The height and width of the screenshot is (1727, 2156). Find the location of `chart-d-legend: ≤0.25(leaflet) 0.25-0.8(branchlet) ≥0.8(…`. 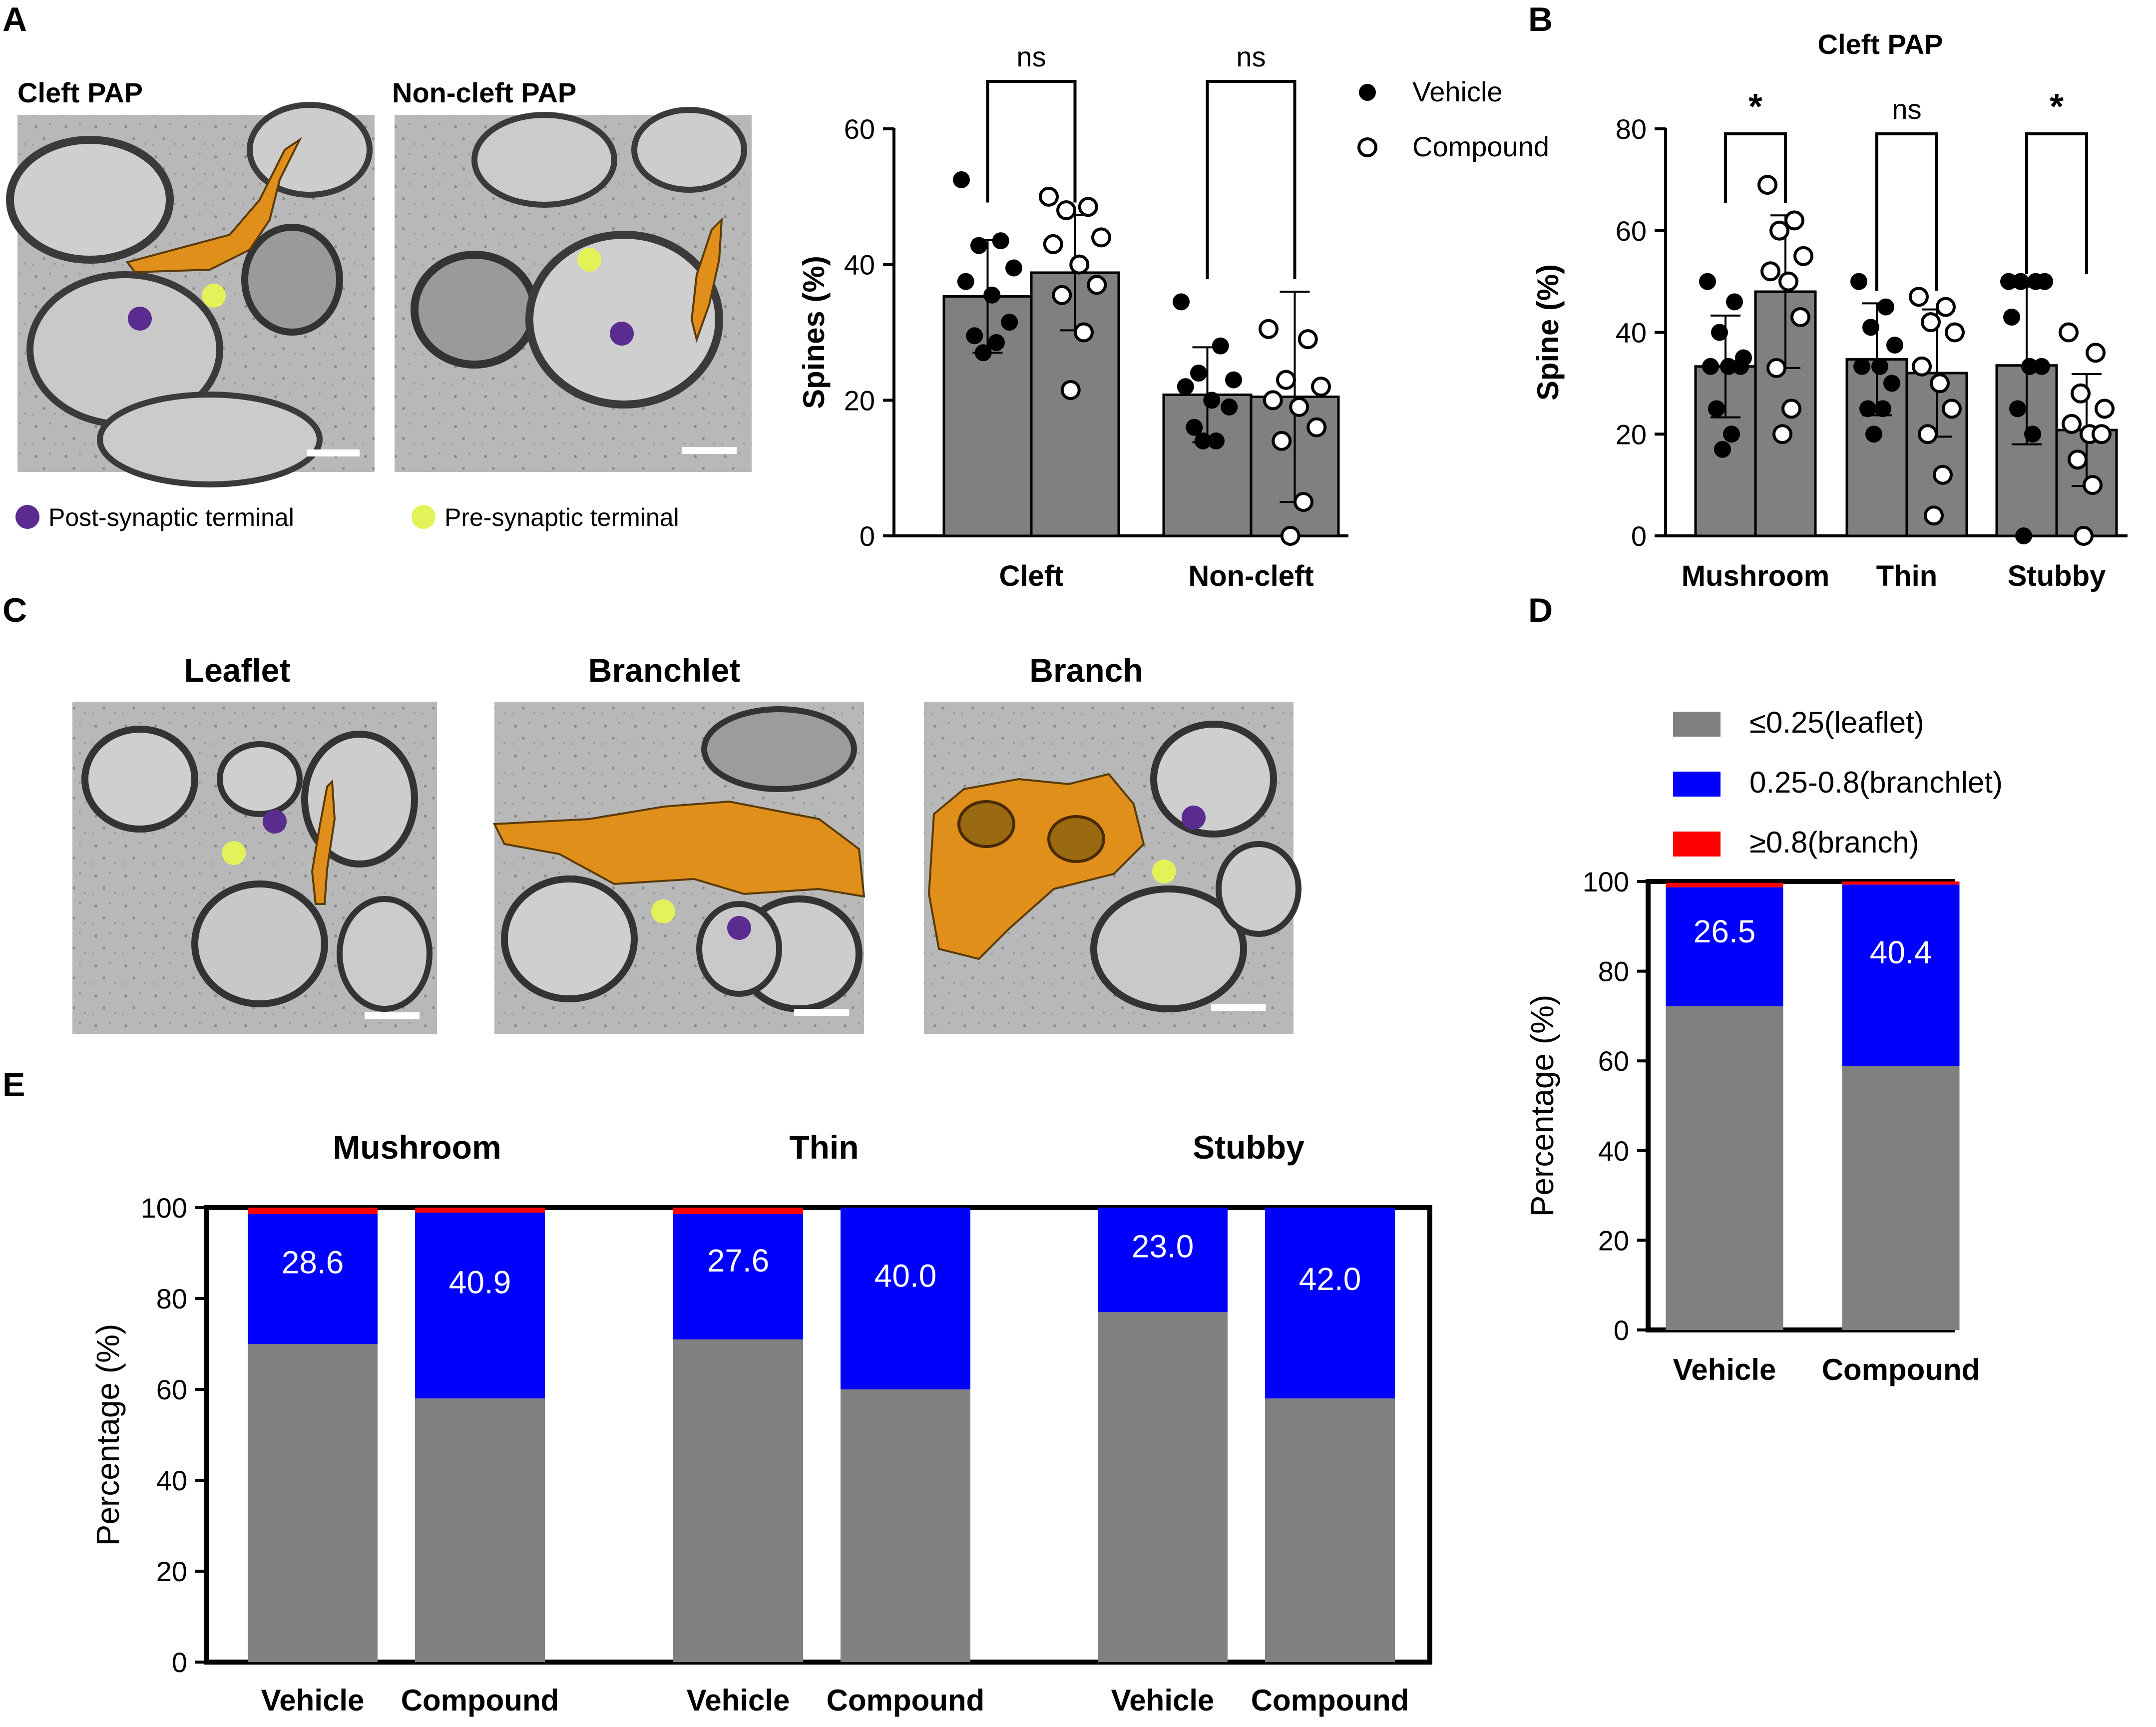

chart-d-legend: ≤0.25(leaflet) 0.25-0.8(branchlet) ≥0.8(… is located at coordinates (1838, 782).